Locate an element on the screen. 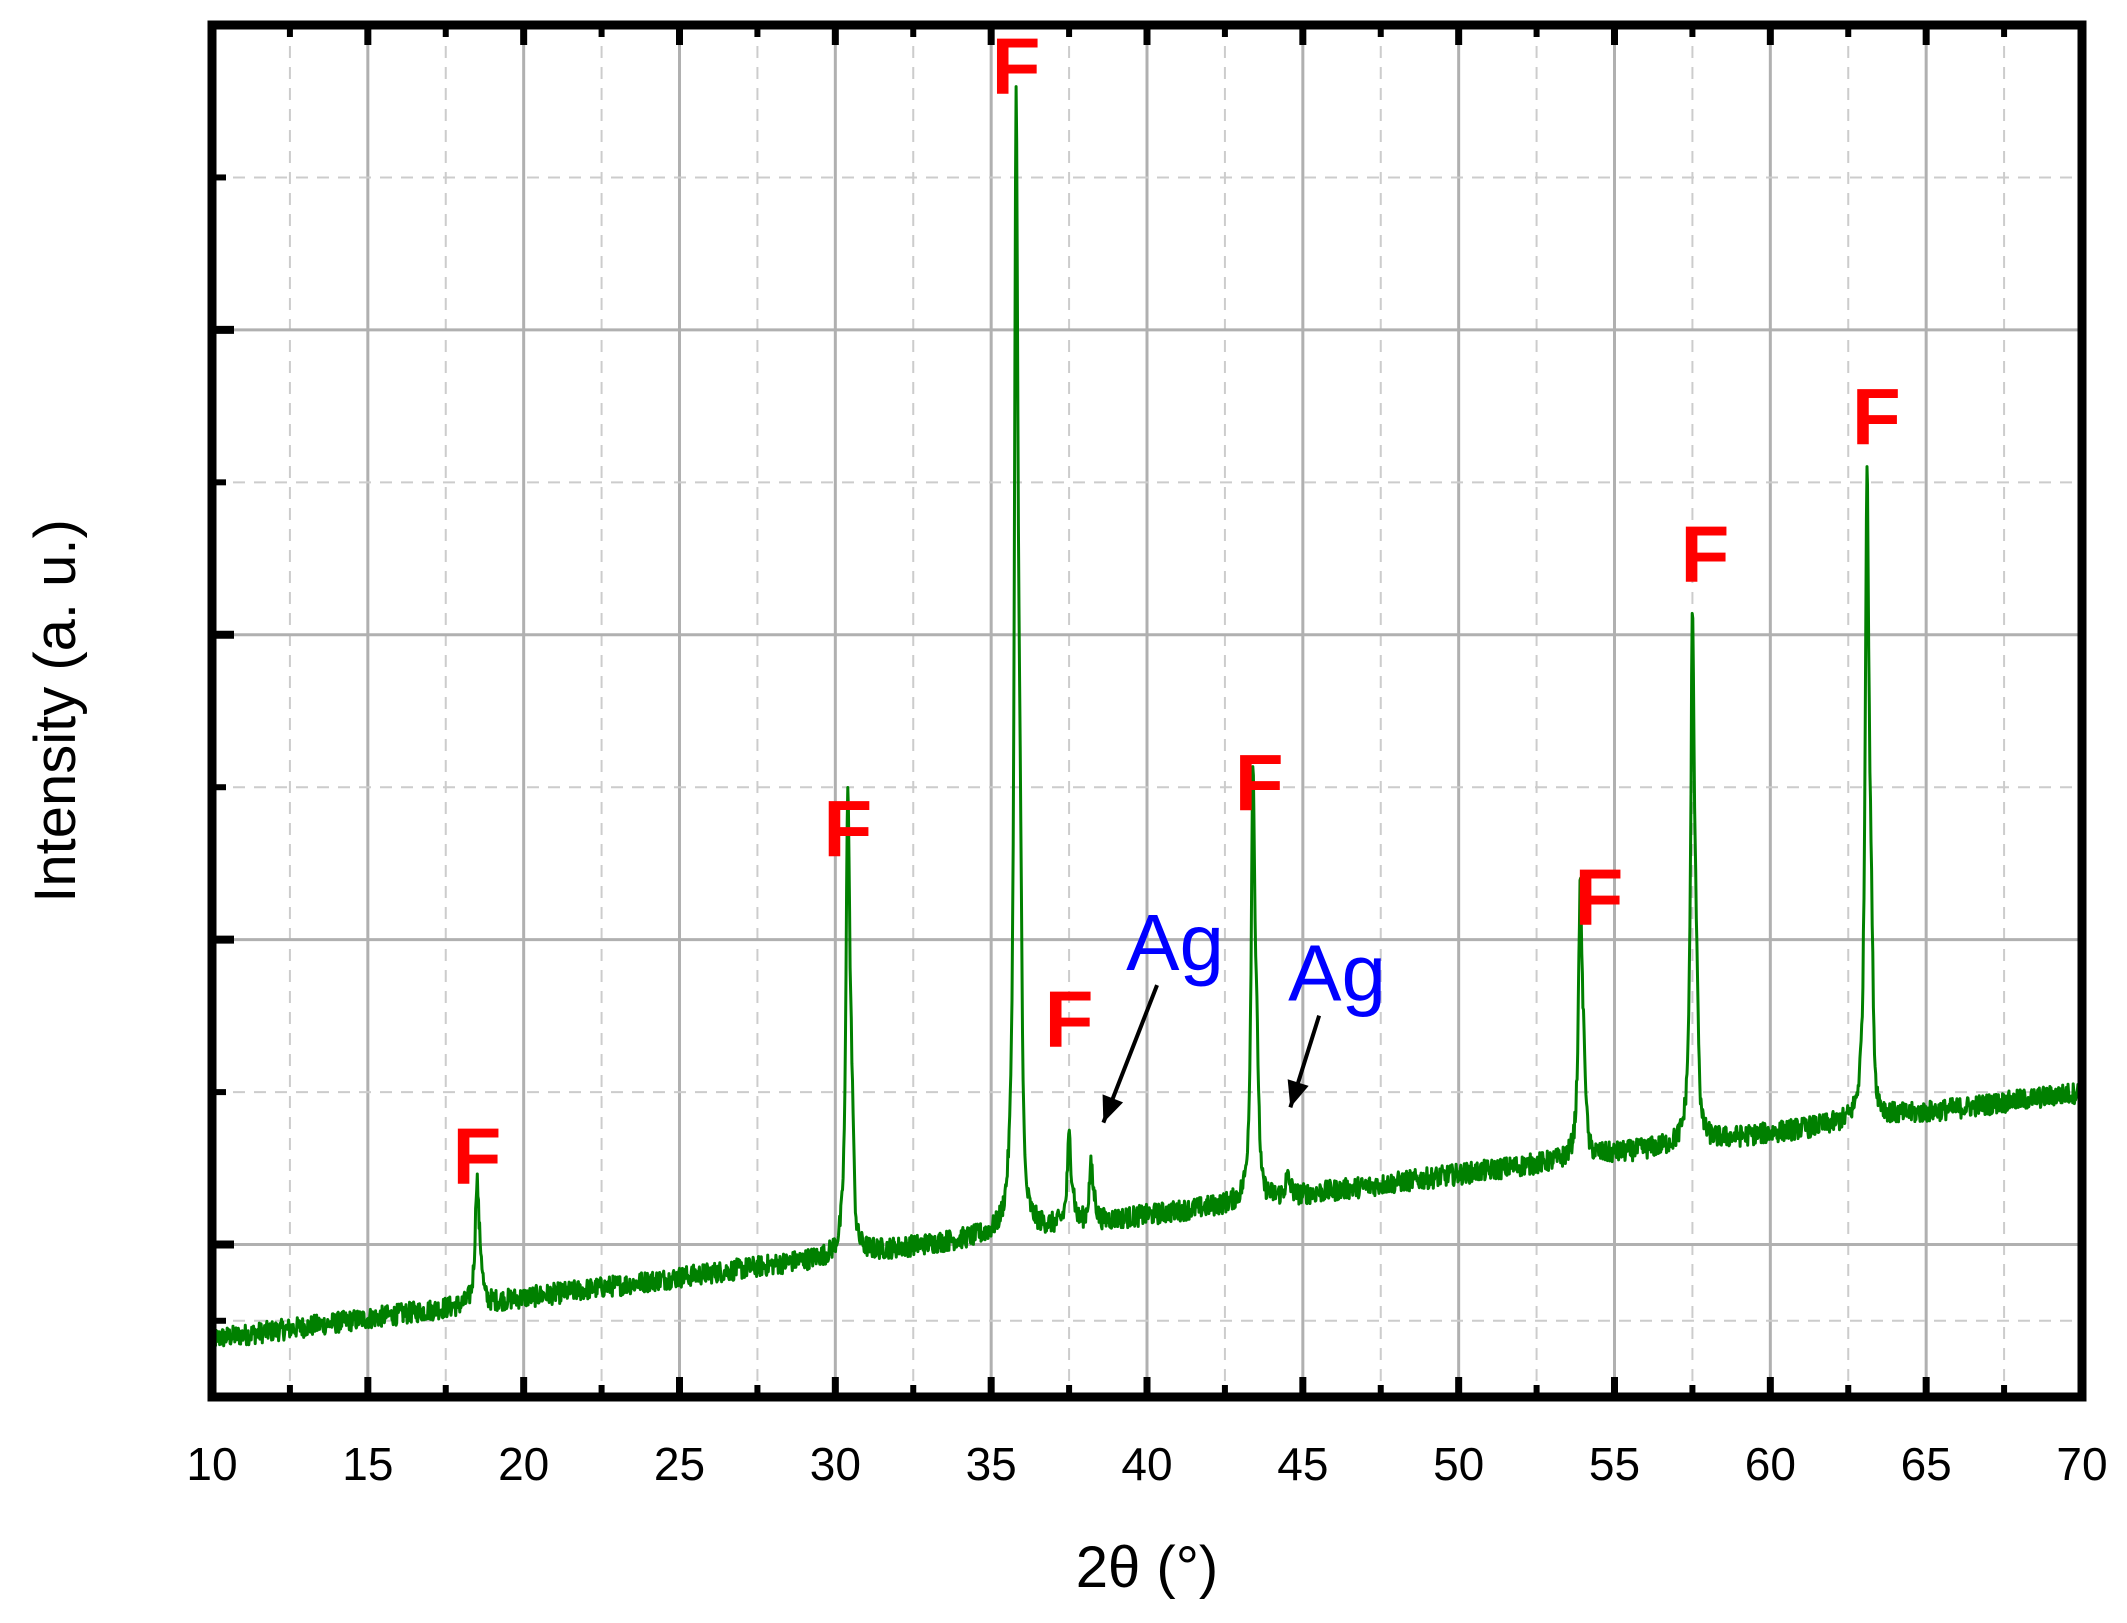  x-tick-label: 35 is located at coordinates (991, 1464).